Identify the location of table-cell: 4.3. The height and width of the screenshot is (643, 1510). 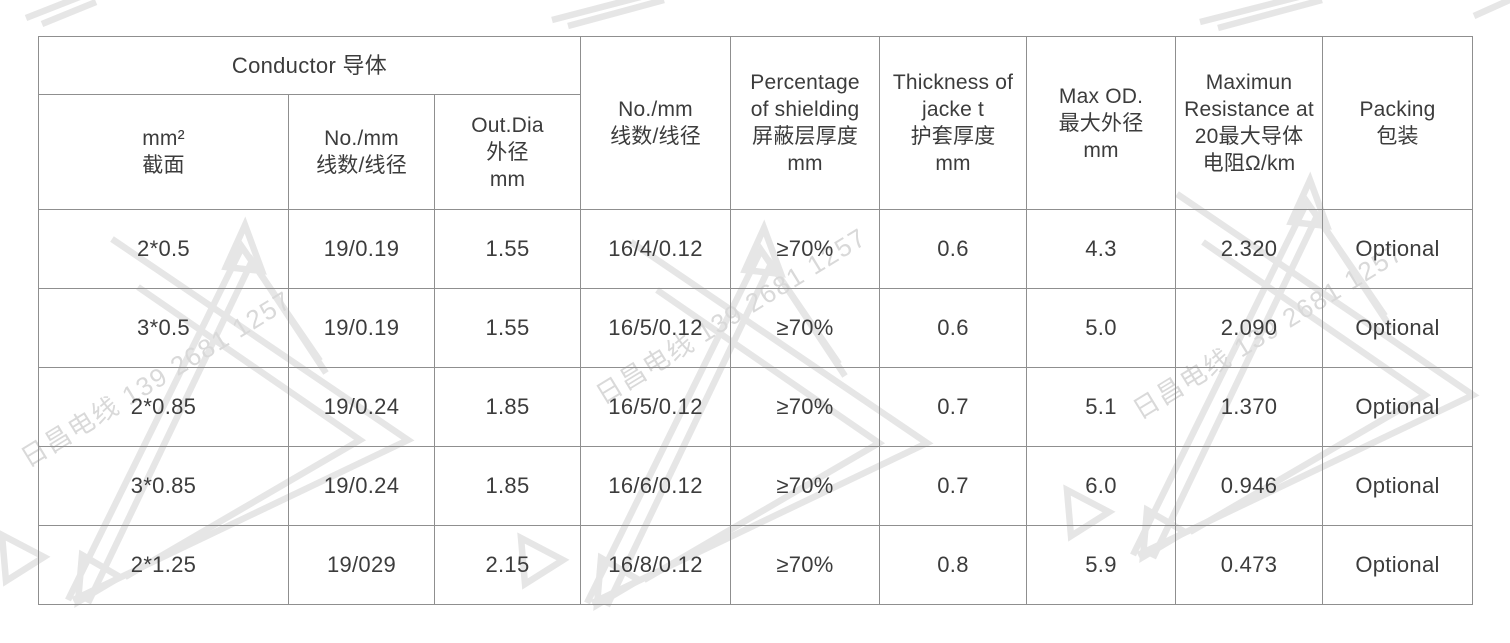
(1101, 249).